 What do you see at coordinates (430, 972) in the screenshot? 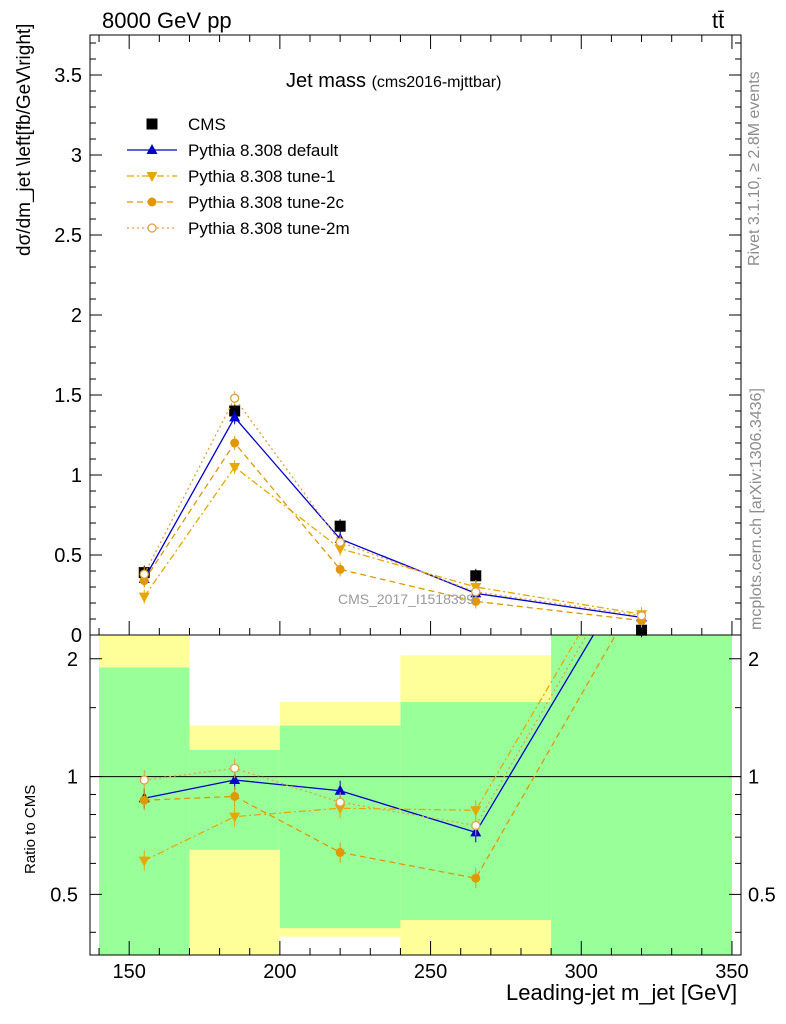
I see `x-tick-label: 250` at bounding box center [430, 972].